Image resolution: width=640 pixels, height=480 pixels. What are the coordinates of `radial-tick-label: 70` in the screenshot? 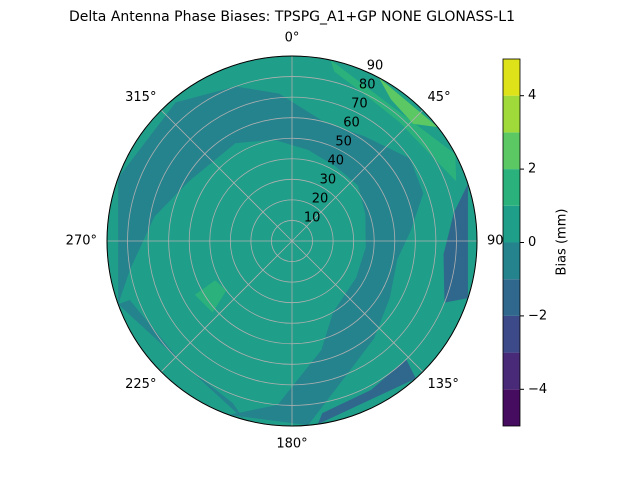 It's located at (359, 104).